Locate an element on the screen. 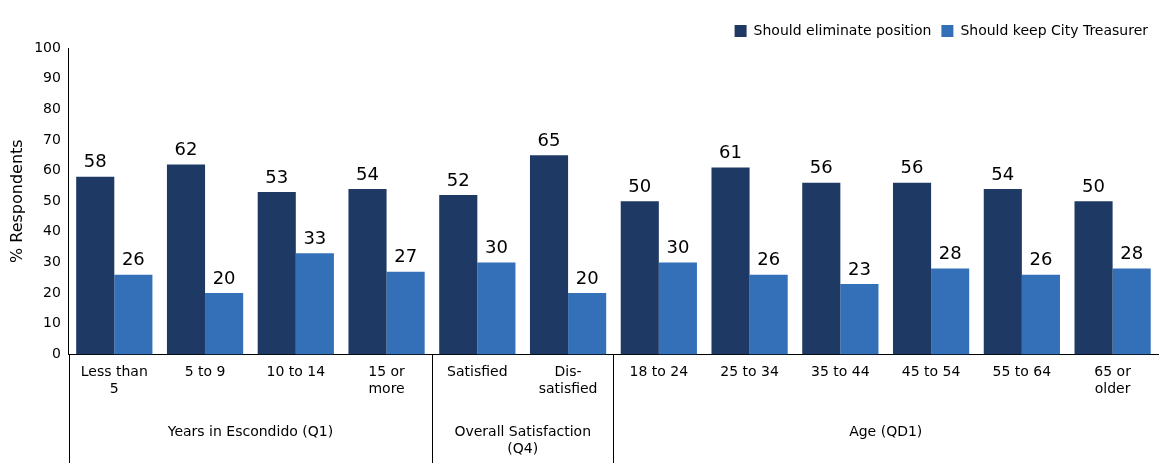 Image resolution: width=1162 pixels, height=463 pixels. data-label: 33 is located at coordinates (315, 237).